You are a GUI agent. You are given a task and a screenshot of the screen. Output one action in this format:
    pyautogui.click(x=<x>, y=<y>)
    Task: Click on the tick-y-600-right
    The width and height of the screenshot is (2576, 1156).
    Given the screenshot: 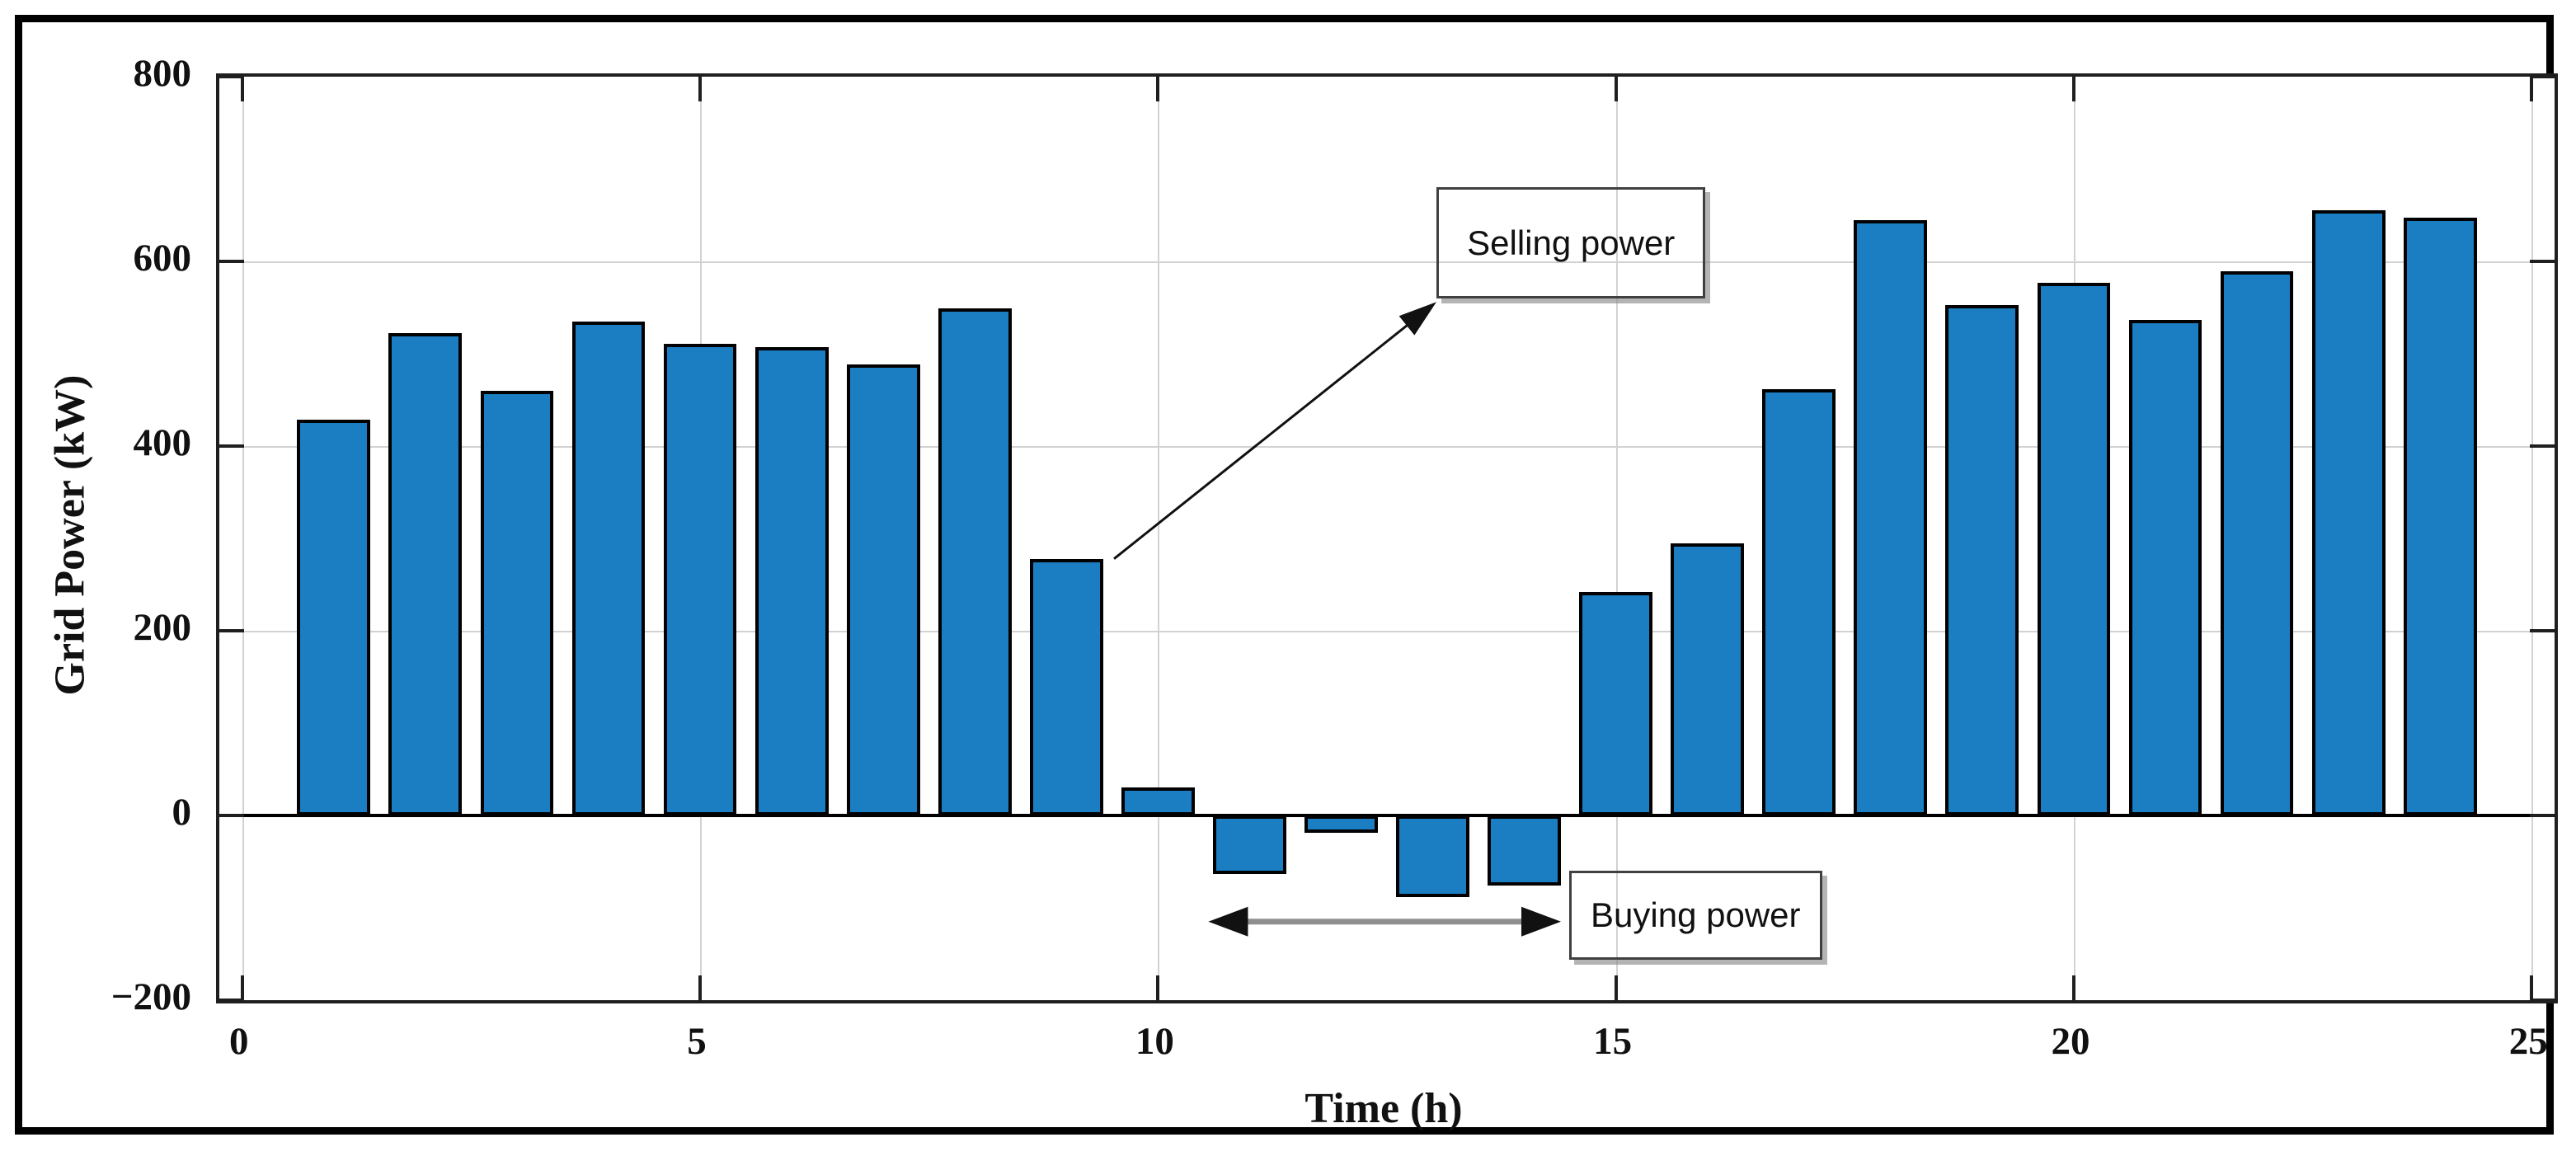 What is the action you would take?
    pyautogui.click(x=2542, y=261)
    